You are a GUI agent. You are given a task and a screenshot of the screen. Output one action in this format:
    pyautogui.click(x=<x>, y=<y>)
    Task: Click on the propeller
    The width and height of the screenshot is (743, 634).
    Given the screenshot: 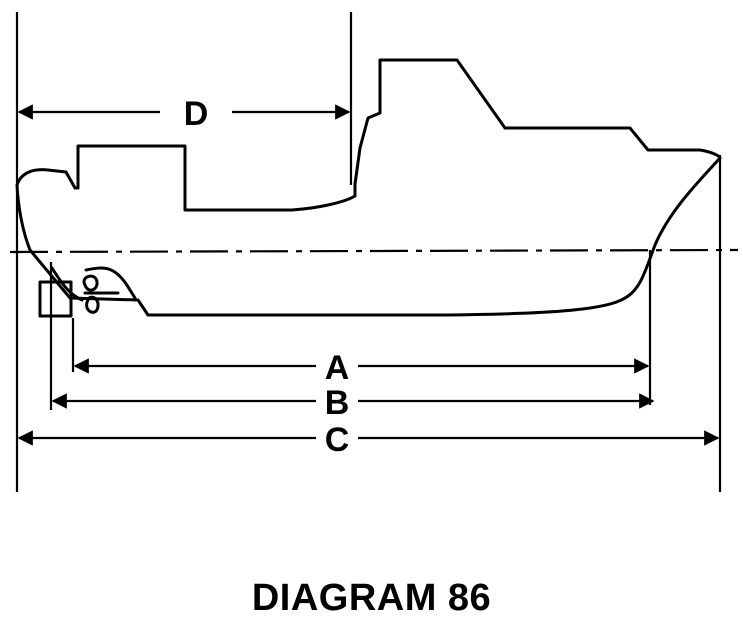 What is the action you would take?
    pyautogui.click(x=101, y=294)
    